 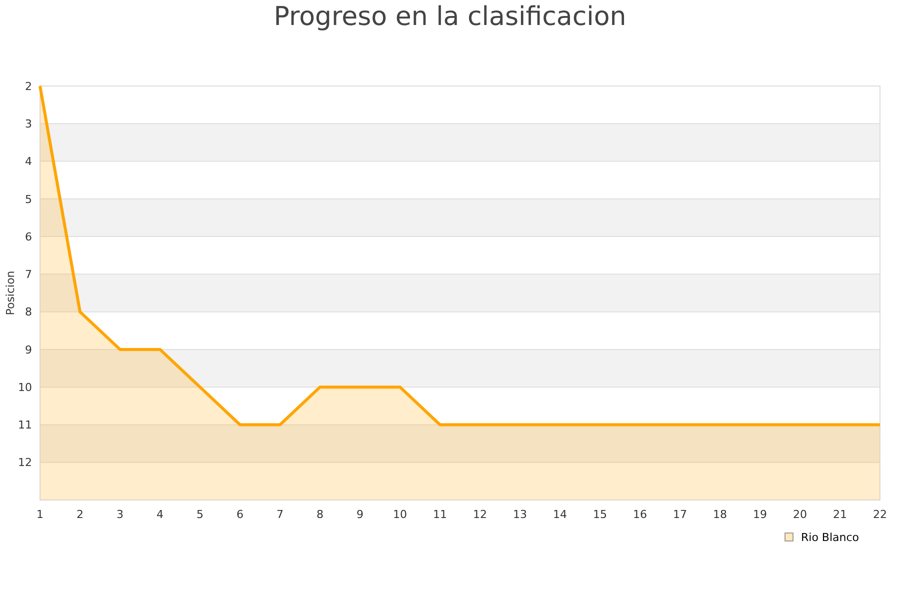 I want to click on x-tick-label: 3, so click(x=120, y=514).